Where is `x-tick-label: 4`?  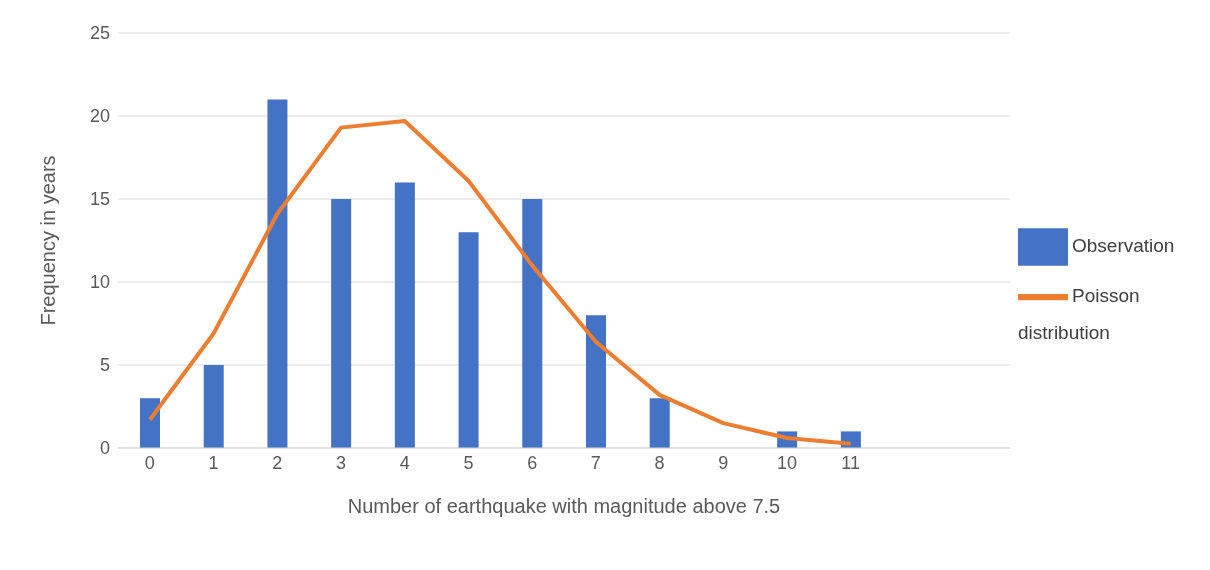
x-tick-label: 4 is located at coordinates (404, 462).